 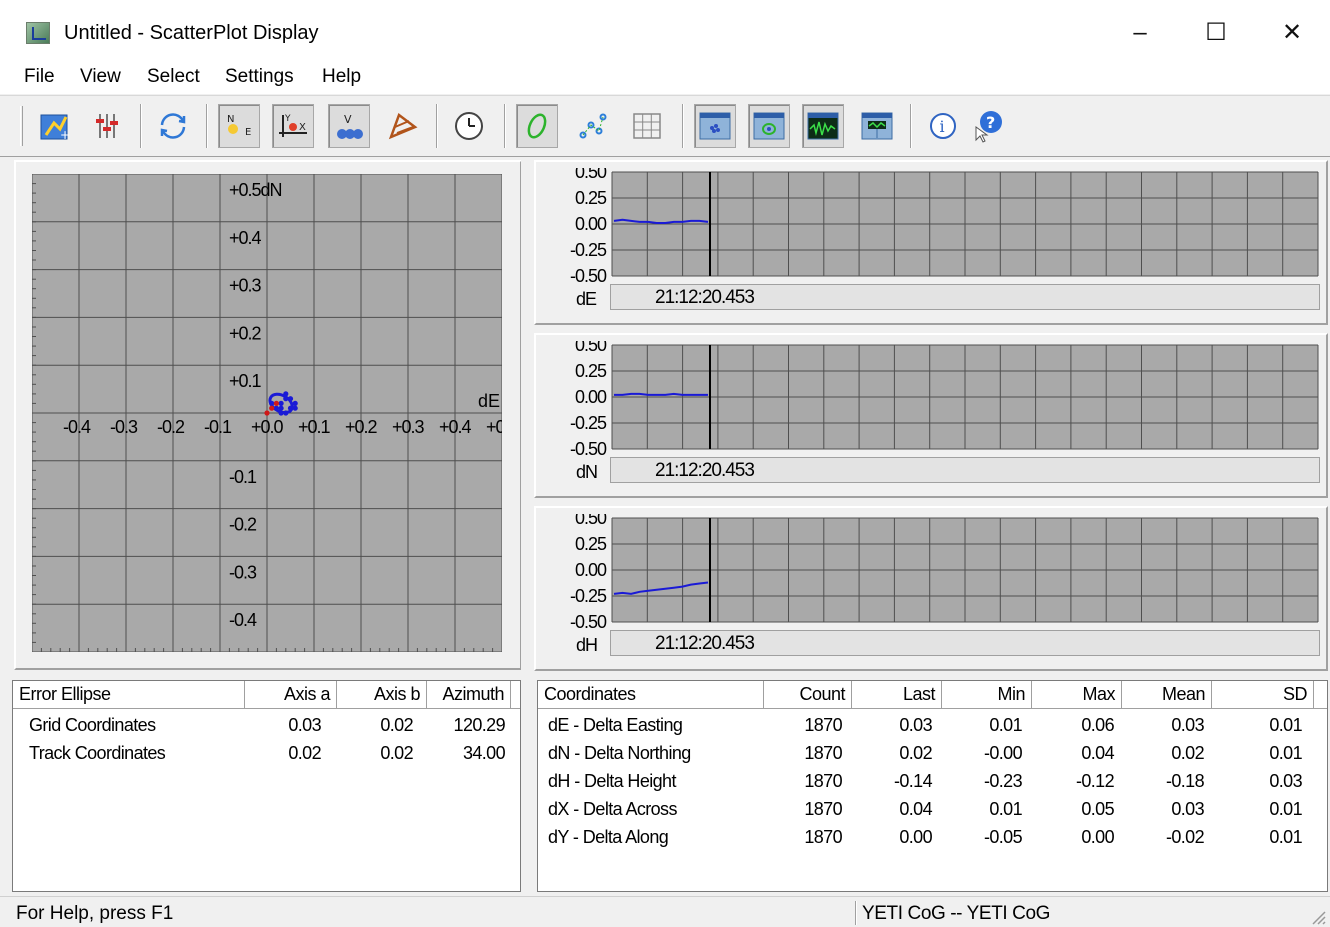 I want to click on azimuth-value: 34.00, so click(x=484, y=753).